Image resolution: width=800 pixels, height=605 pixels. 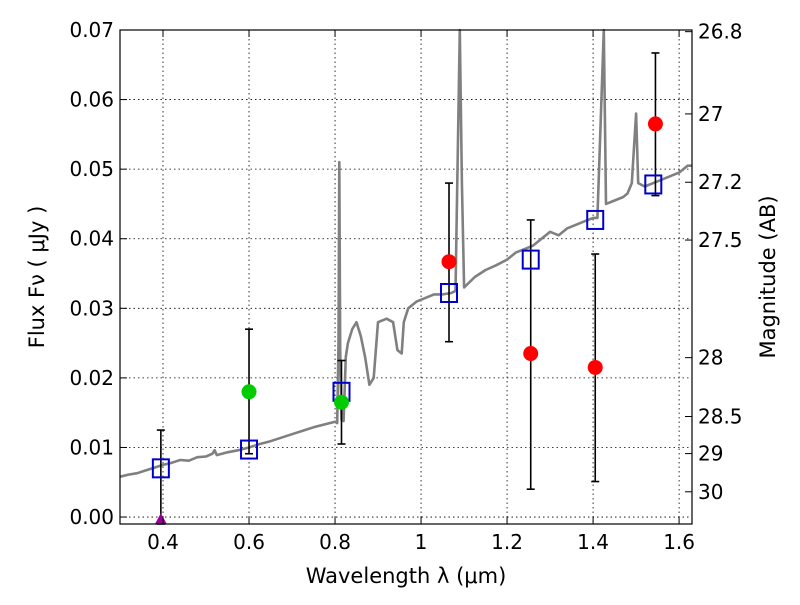 I want to click on y-axis-title: Flux Fν ( μJy ), so click(x=37, y=277).